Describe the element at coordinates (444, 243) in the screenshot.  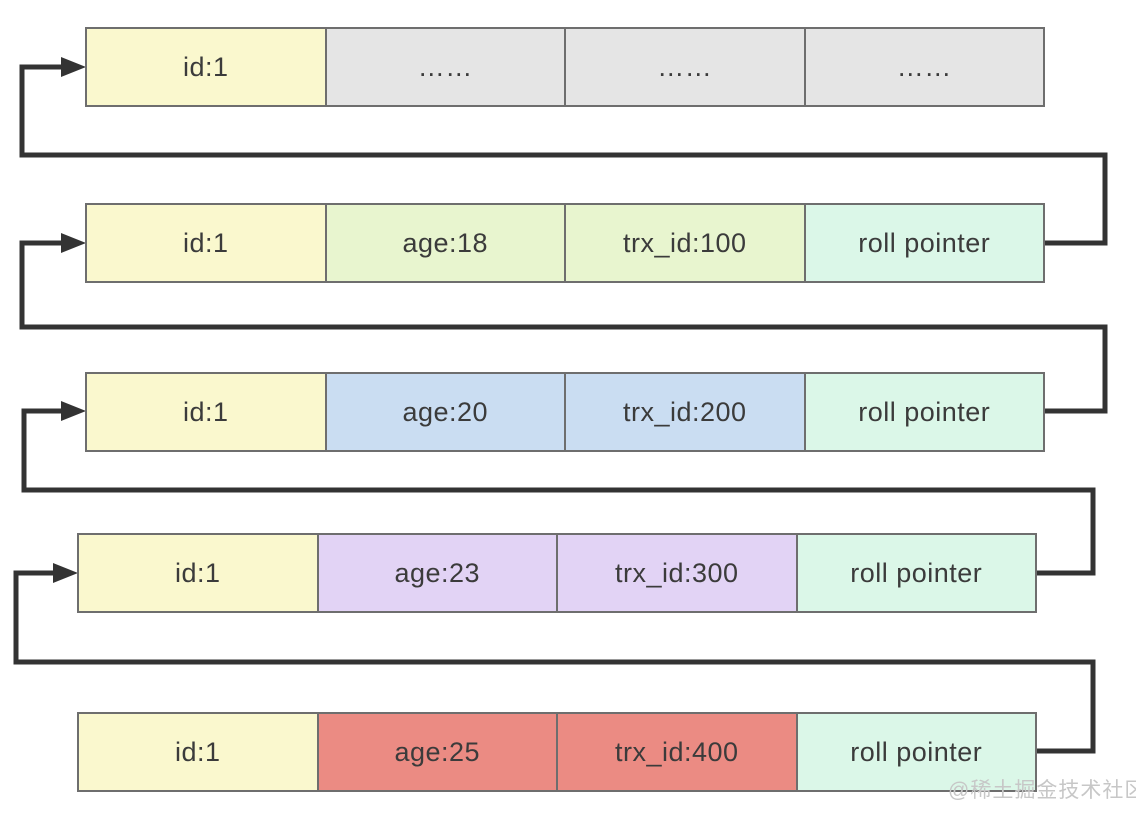
I see `cell-age: age:18` at that location.